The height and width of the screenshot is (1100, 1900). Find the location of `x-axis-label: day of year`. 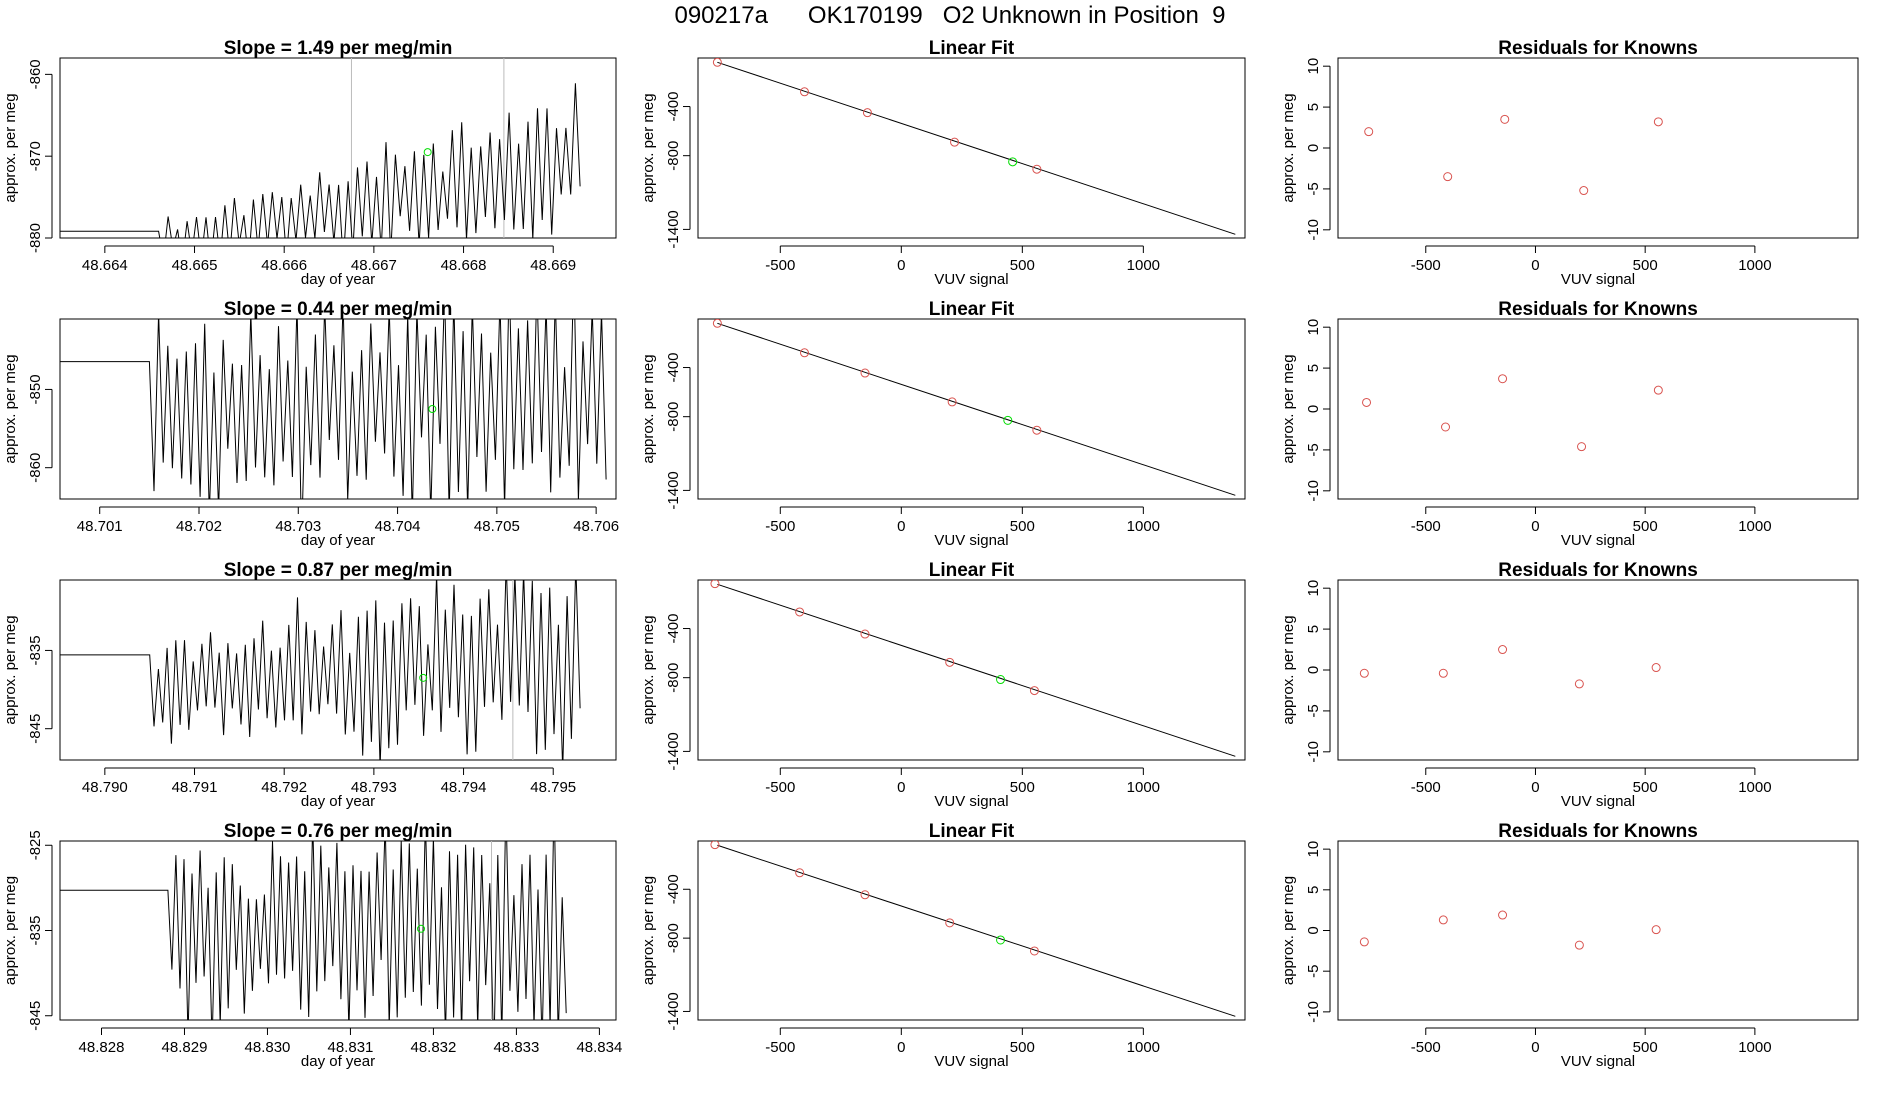

x-axis-label: day of year is located at coordinates (338, 279).